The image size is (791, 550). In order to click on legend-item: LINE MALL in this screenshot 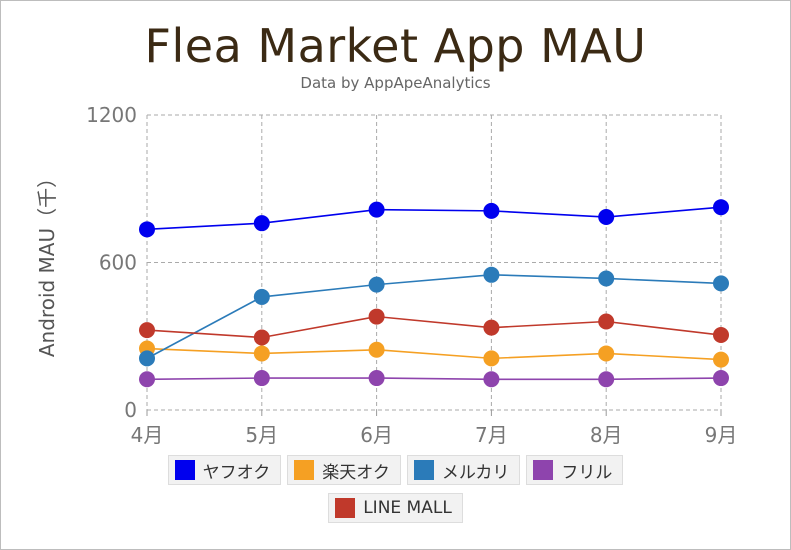, I will do `click(395, 508)`.